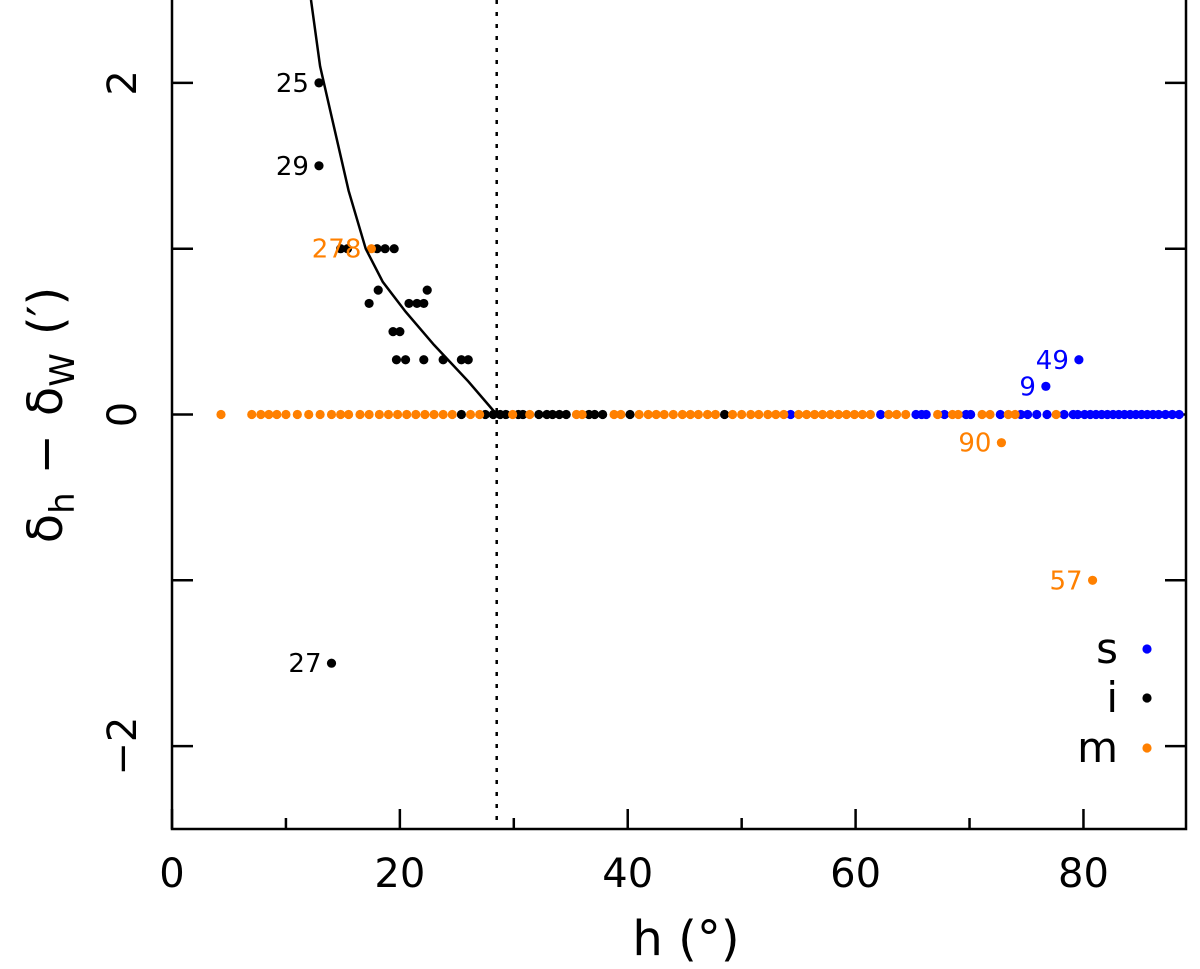 The height and width of the screenshot is (969, 1200). What do you see at coordinates (63, 503) in the screenshot?
I see `y-title-sub-h: h` at bounding box center [63, 503].